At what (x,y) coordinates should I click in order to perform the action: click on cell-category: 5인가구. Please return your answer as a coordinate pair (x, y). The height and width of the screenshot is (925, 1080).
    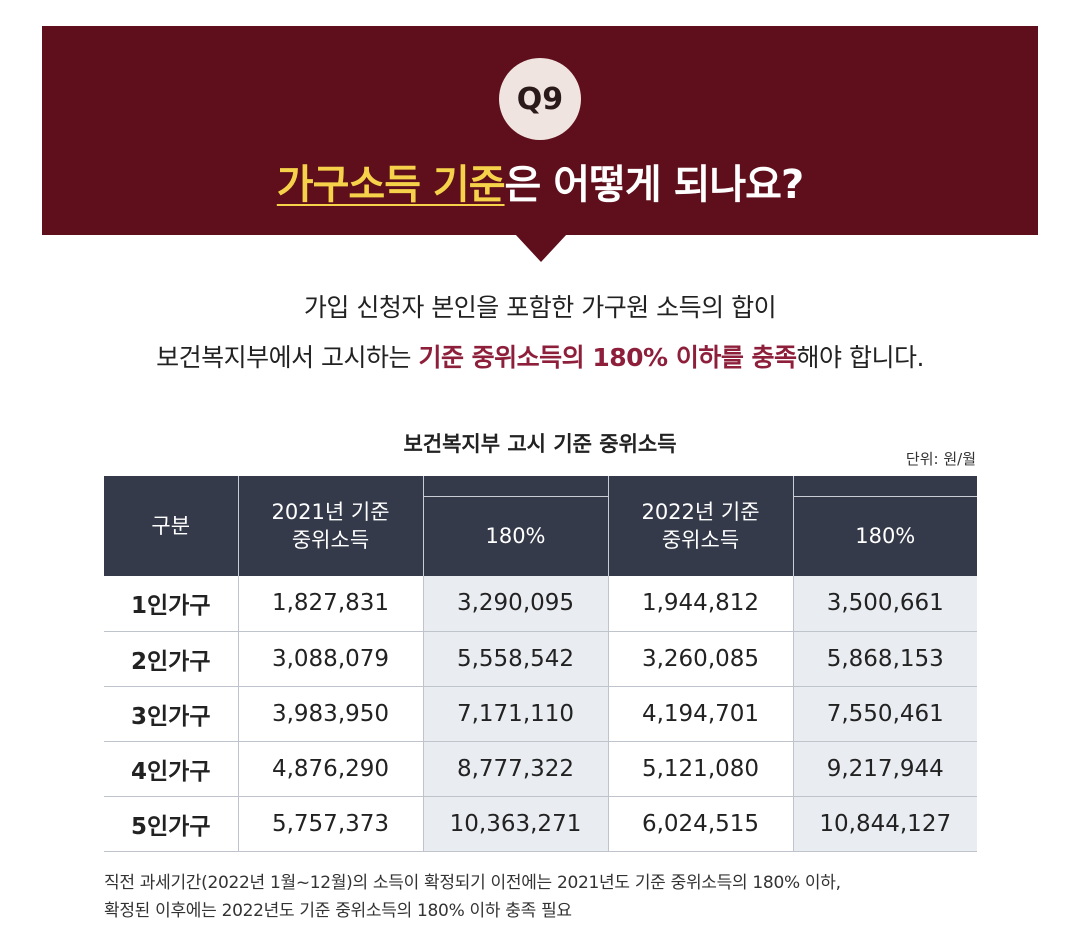
    Looking at the image, I should click on (171, 824).